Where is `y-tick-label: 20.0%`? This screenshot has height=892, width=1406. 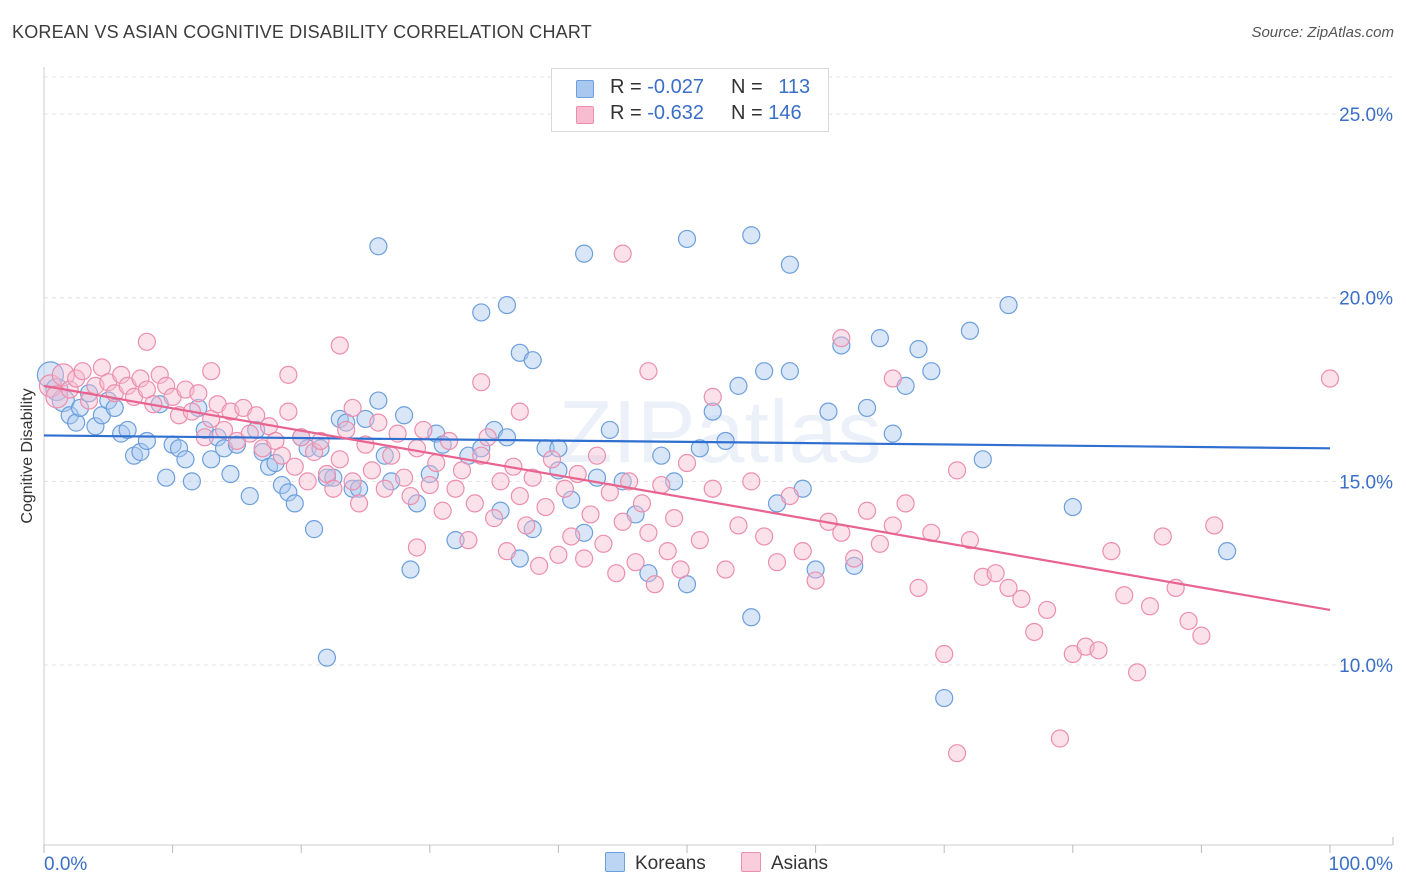 y-tick-label: 20.0% is located at coordinates (1366, 299).